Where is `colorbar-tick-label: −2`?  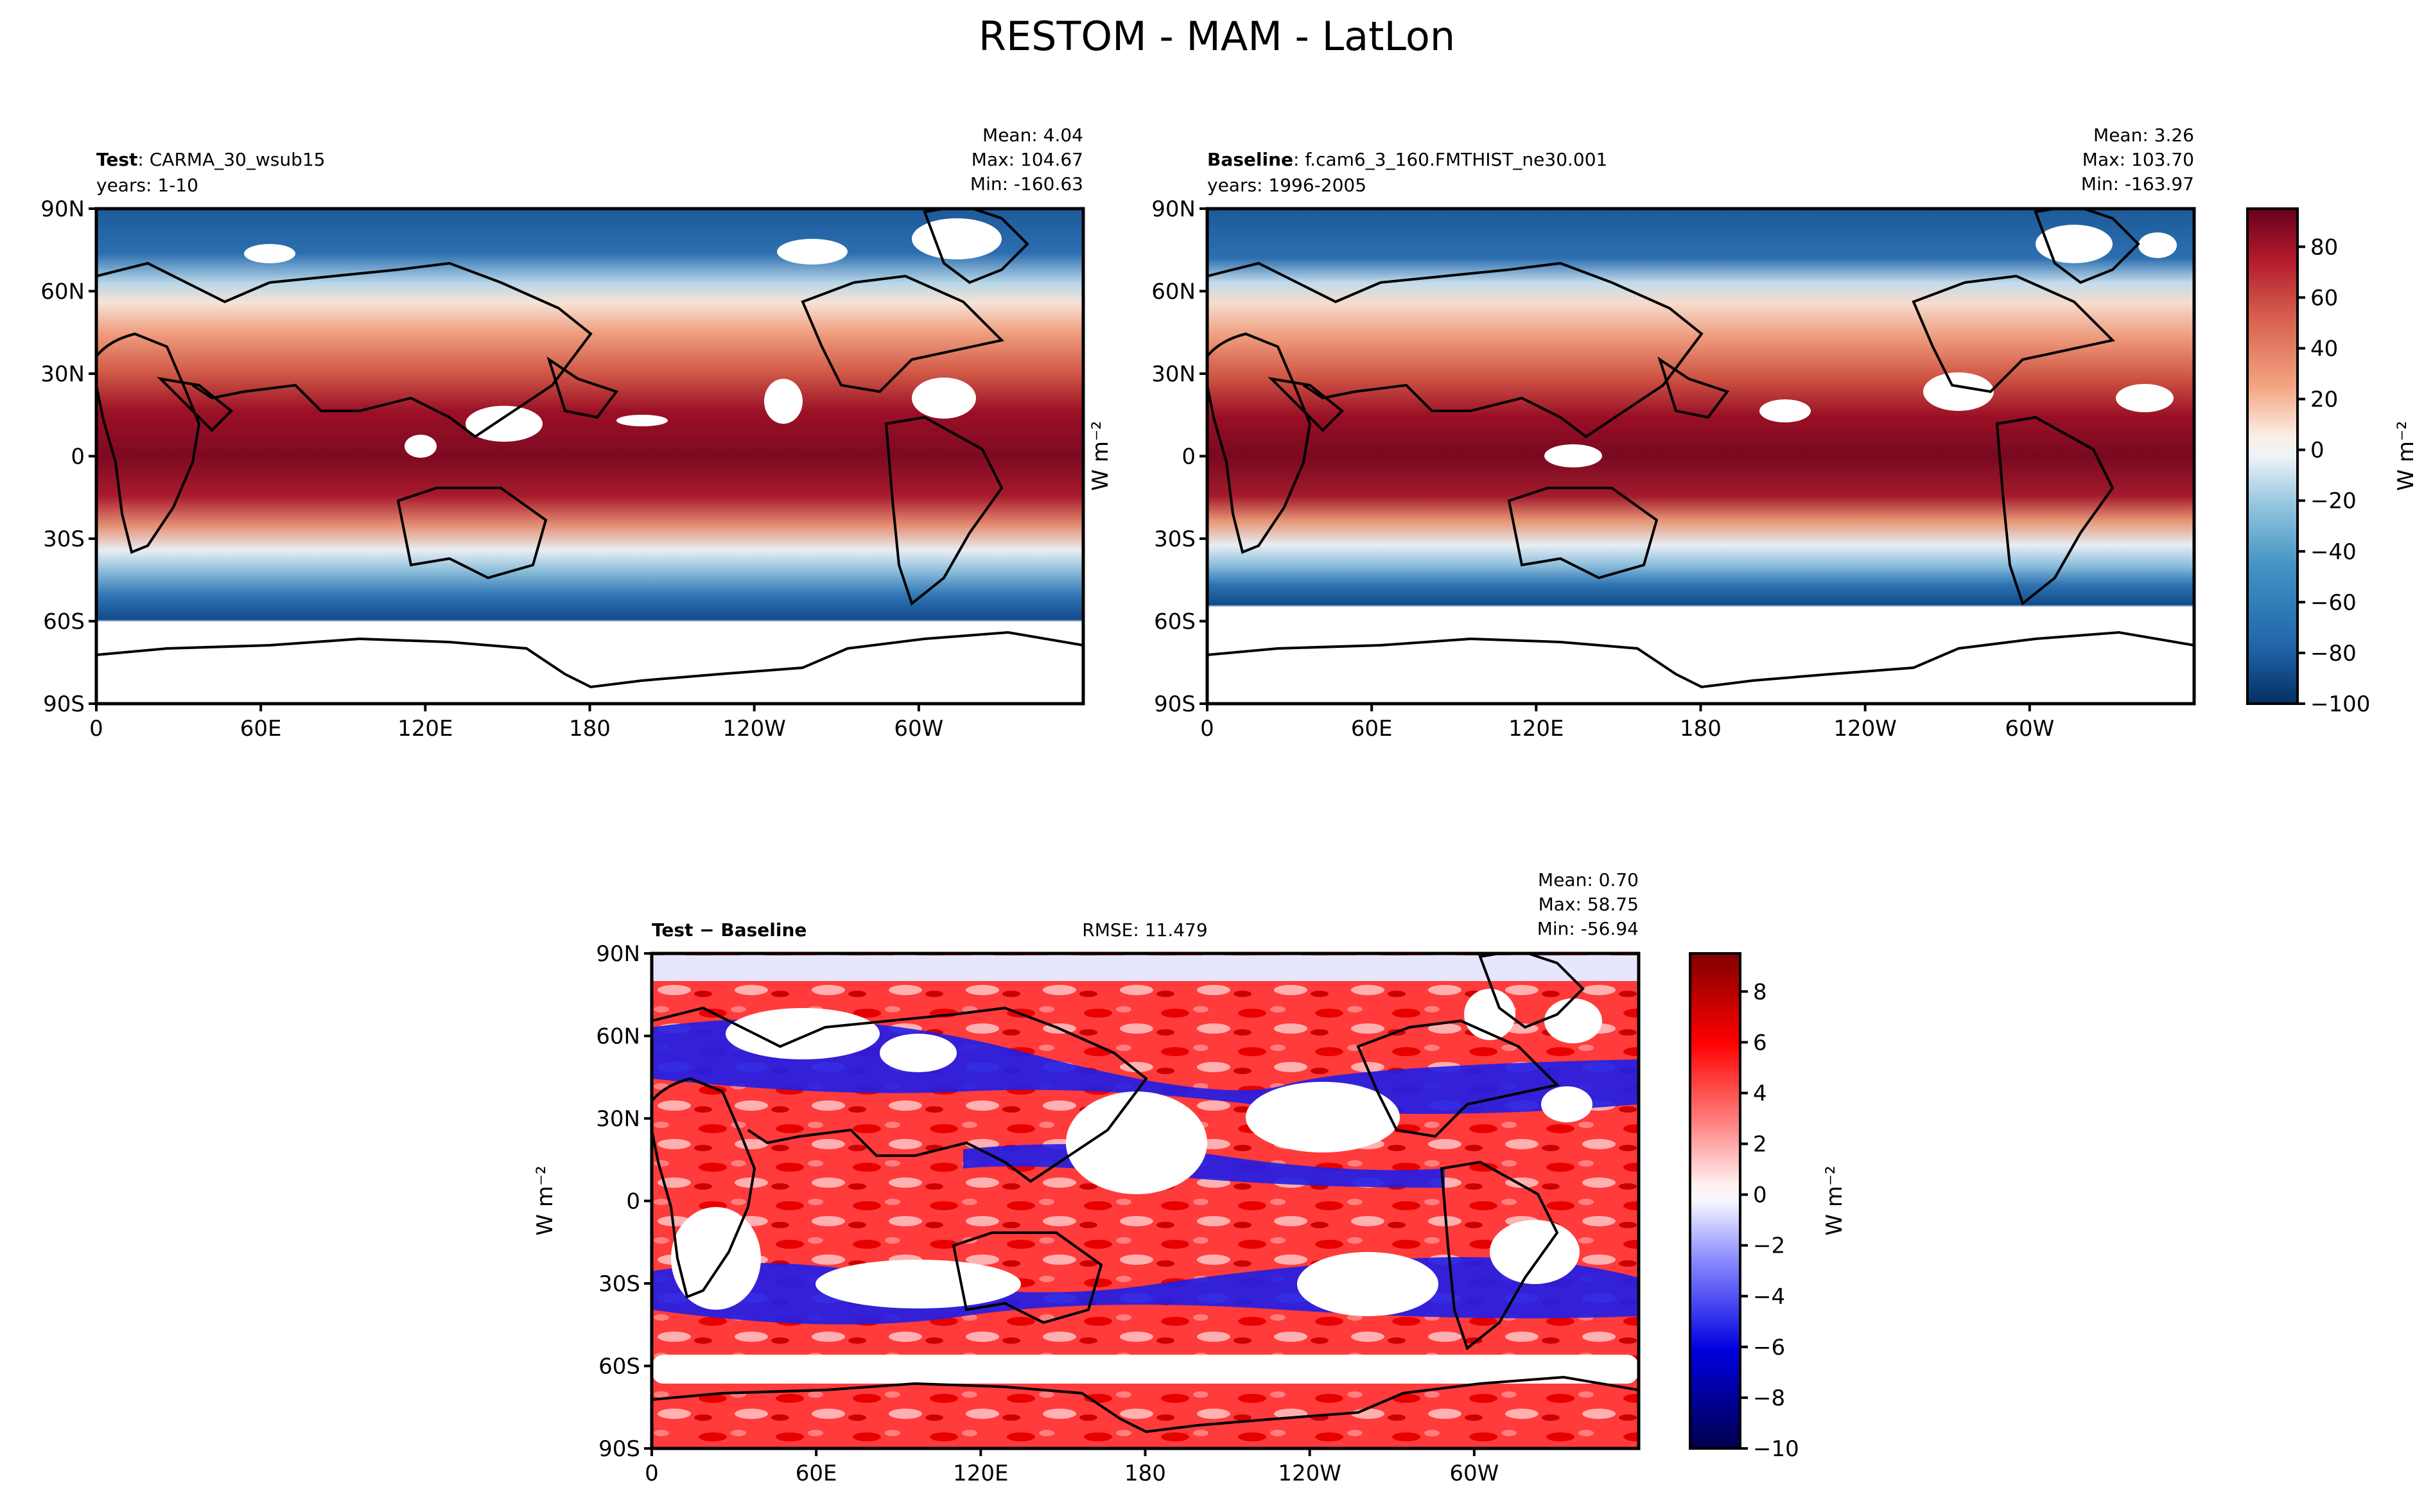
colorbar-tick-label: −2 is located at coordinates (1769, 1246).